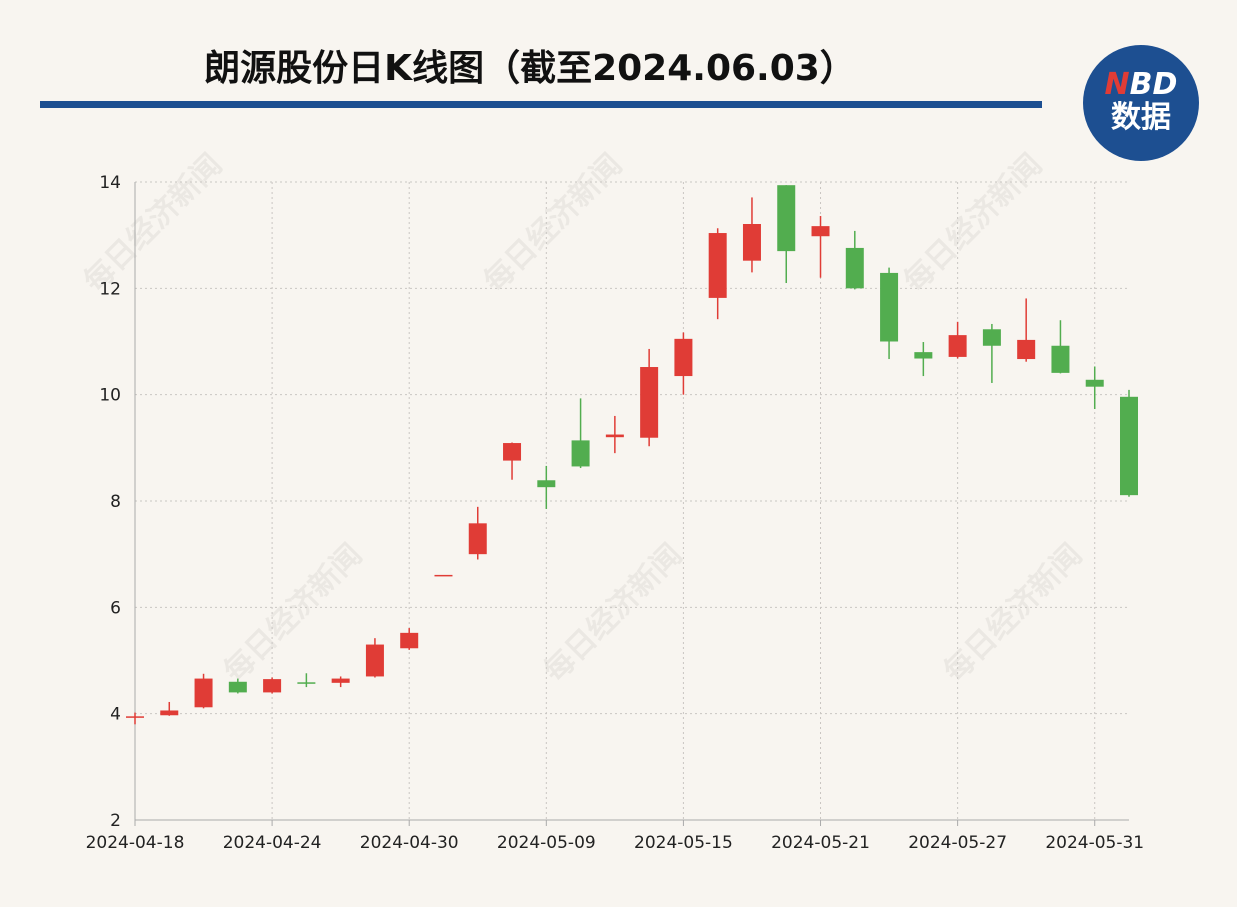  I want to click on x-tick-label: 2024-05-09, so click(546, 843).